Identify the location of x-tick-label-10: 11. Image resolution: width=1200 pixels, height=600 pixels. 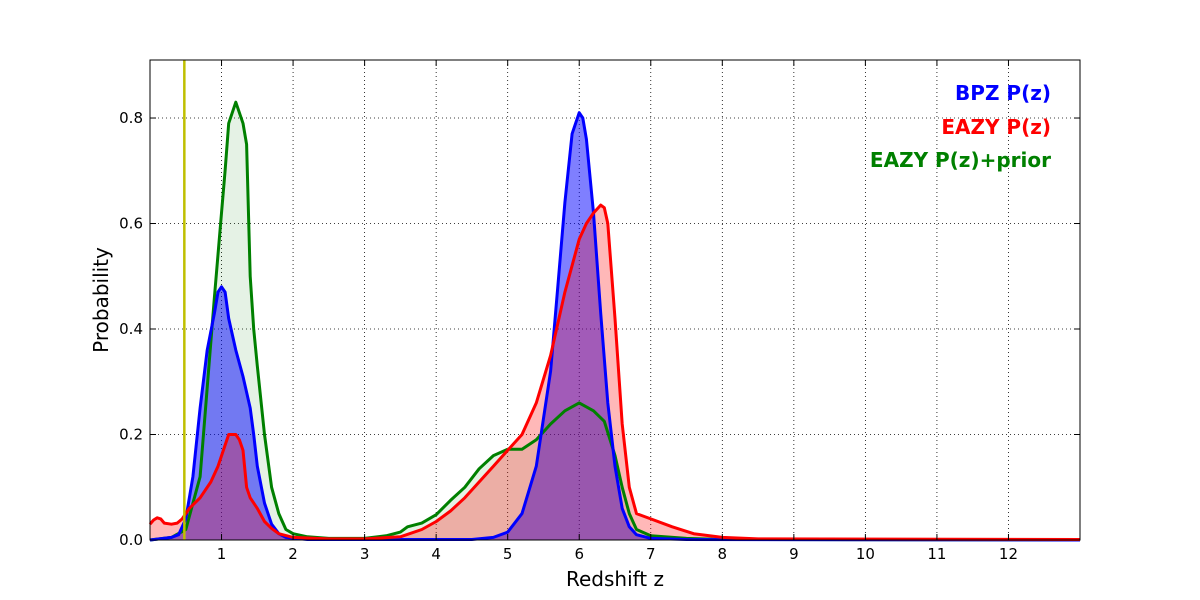
(936, 554).